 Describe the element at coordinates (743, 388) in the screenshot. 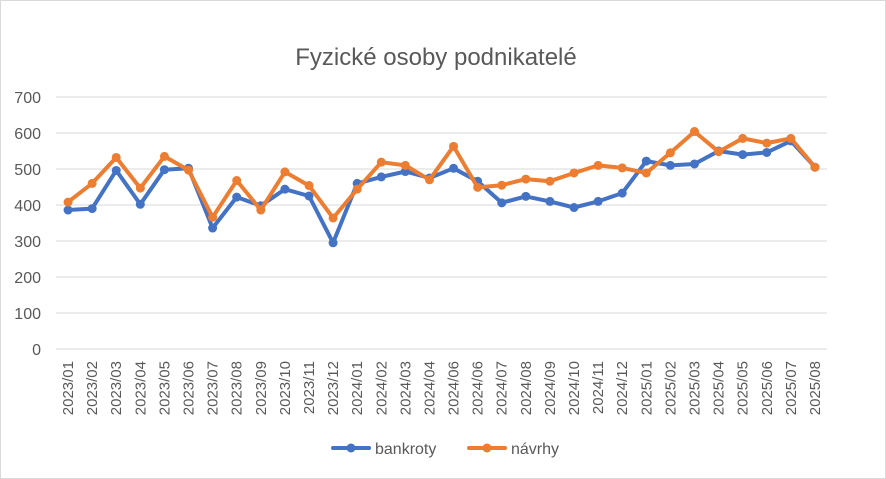

I see `x-tick-label: 2025/05` at that location.